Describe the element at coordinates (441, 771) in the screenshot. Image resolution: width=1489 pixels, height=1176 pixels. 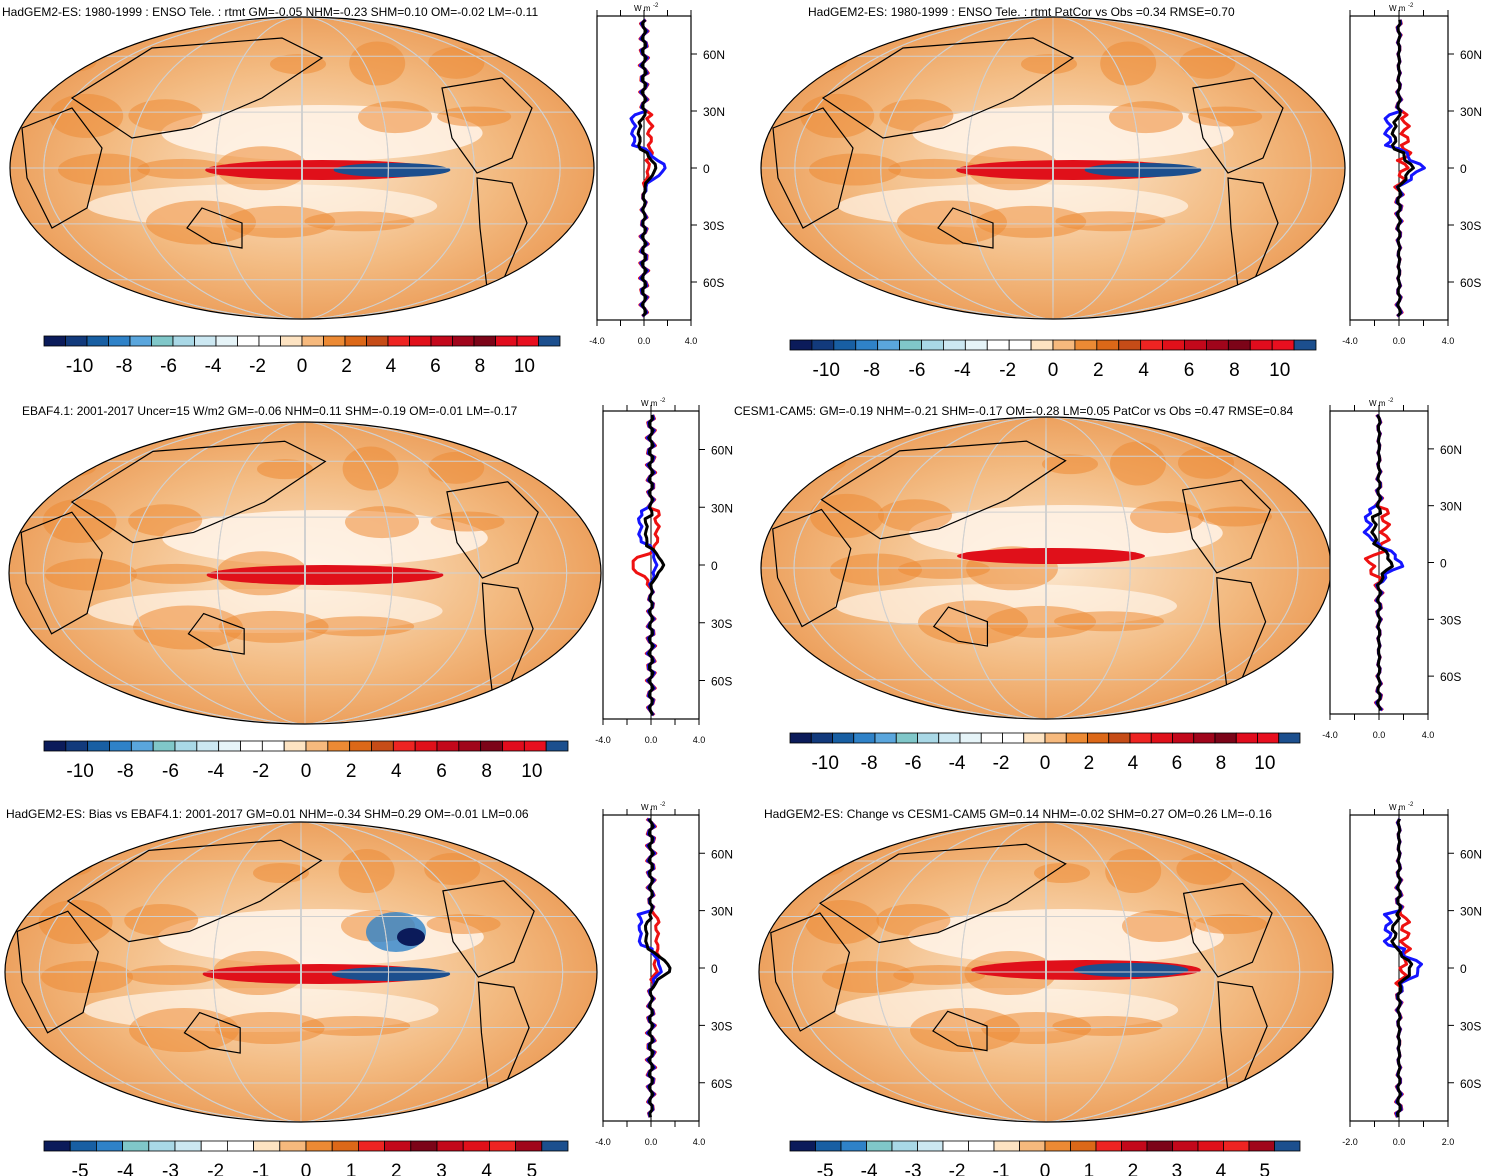
I see `colorbar-label: 6` at that location.